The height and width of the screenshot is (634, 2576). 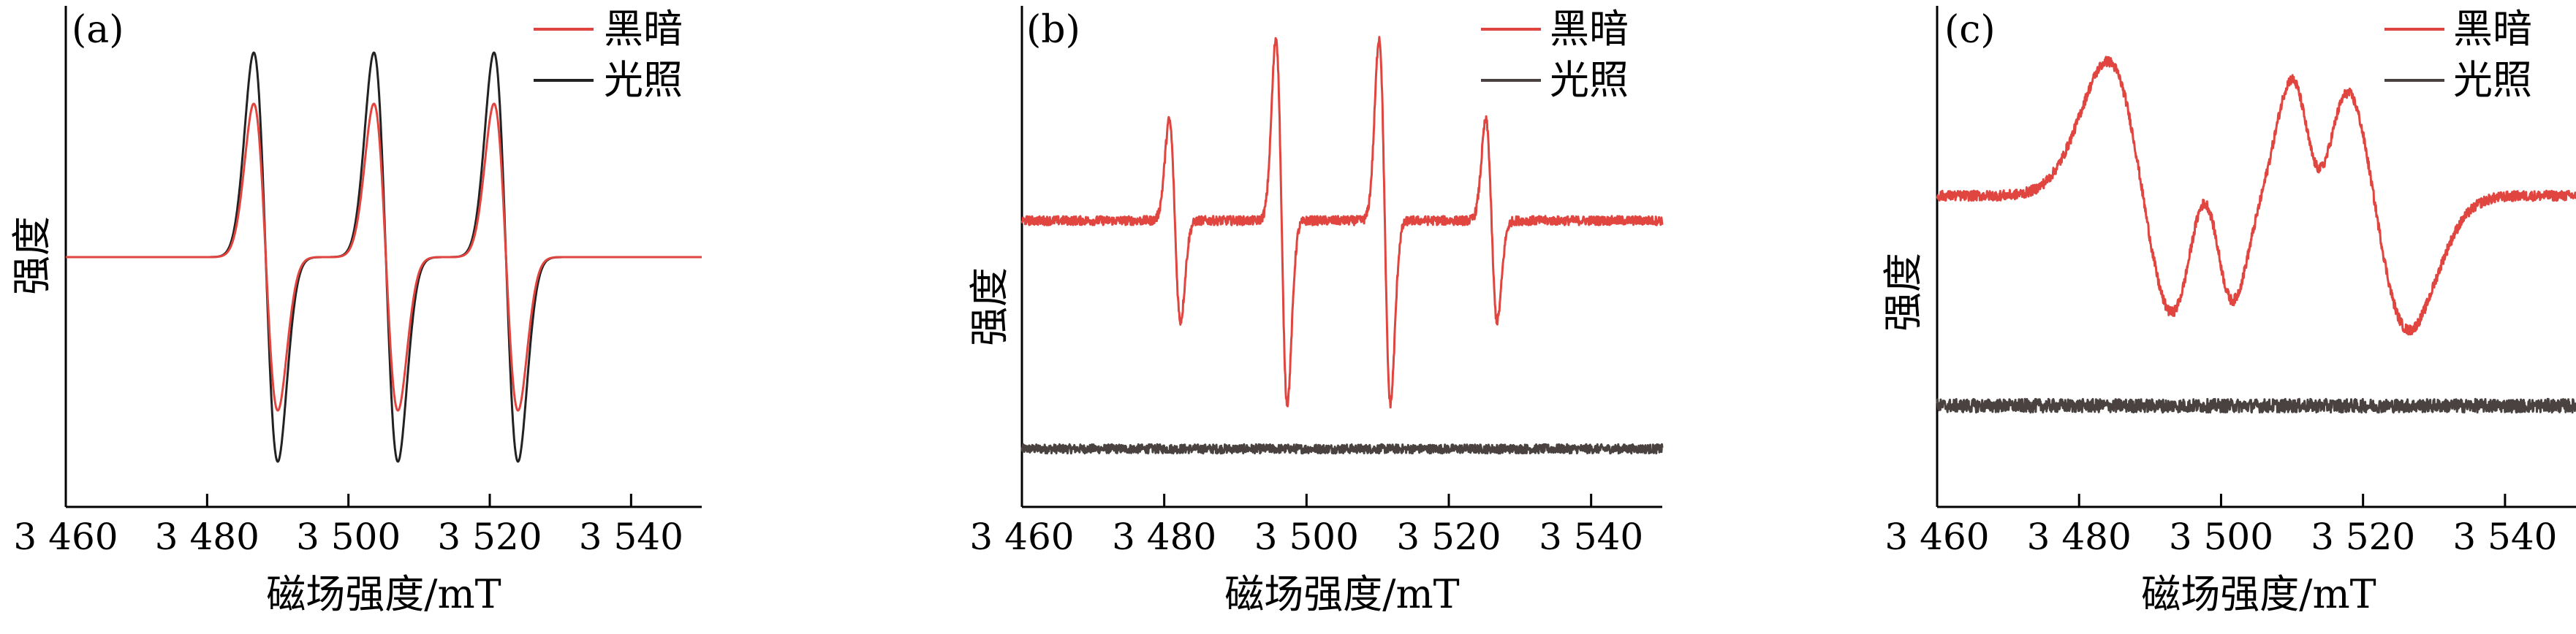 What do you see at coordinates (2221, 537) in the screenshot?
I see `panel-c-xtick-label-2: 3 500` at bounding box center [2221, 537].